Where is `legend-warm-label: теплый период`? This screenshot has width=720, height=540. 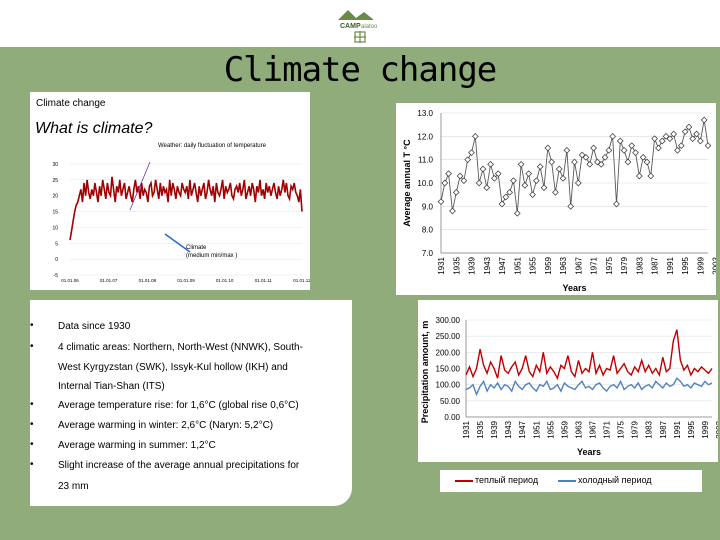
legend-warm-label: теплый период is located at coordinates (507, 480).